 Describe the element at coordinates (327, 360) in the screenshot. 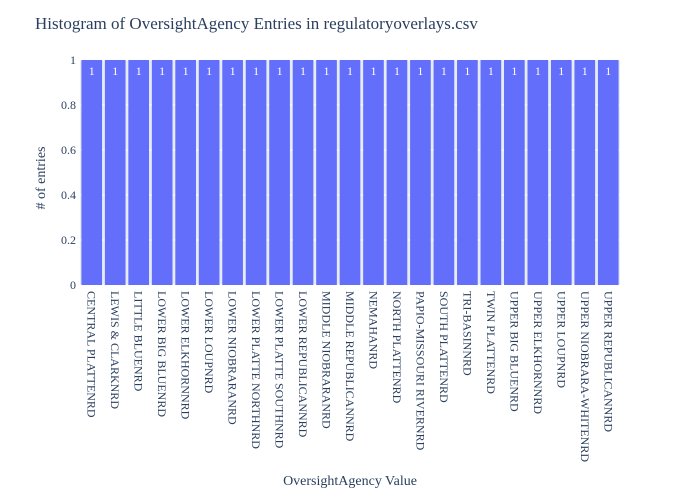

I see `x-tick-label: MIDDLE NIOBRARANRD` at that location.